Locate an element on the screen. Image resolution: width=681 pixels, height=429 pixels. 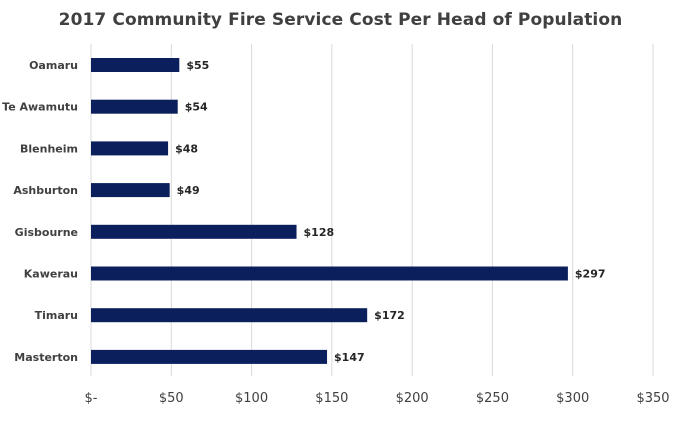
category-label-7: Masterton is located at coordinates (46, 357).